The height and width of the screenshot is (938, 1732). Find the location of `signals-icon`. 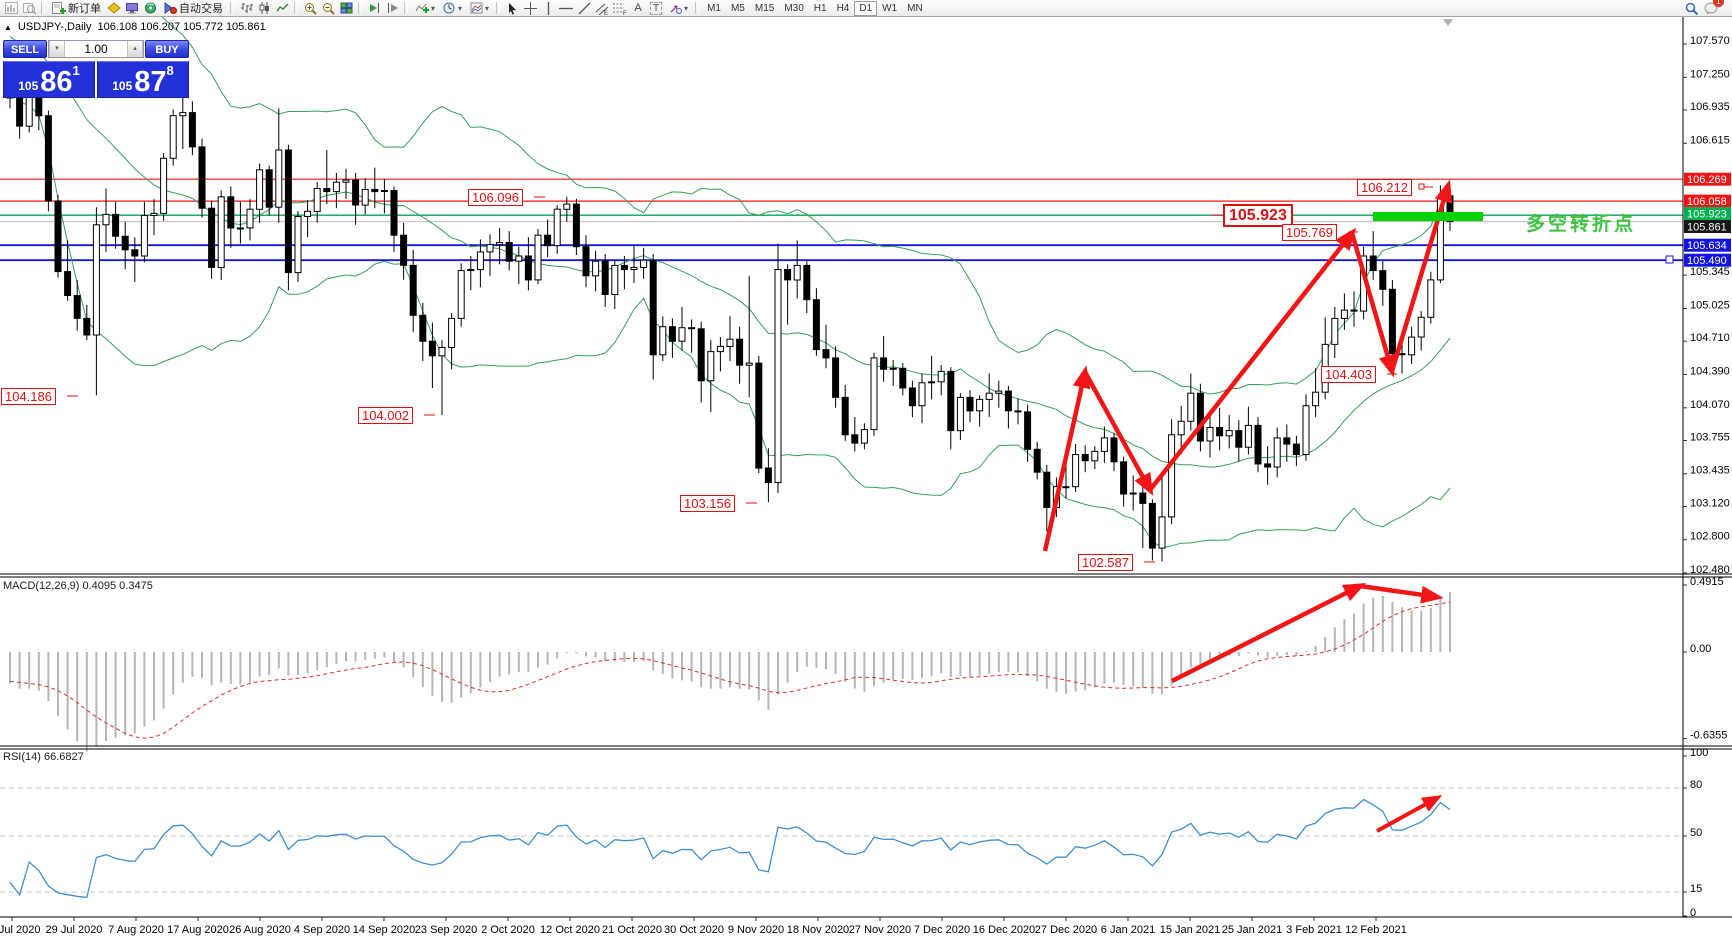

signals-icon is located at coordinates (150, 8).